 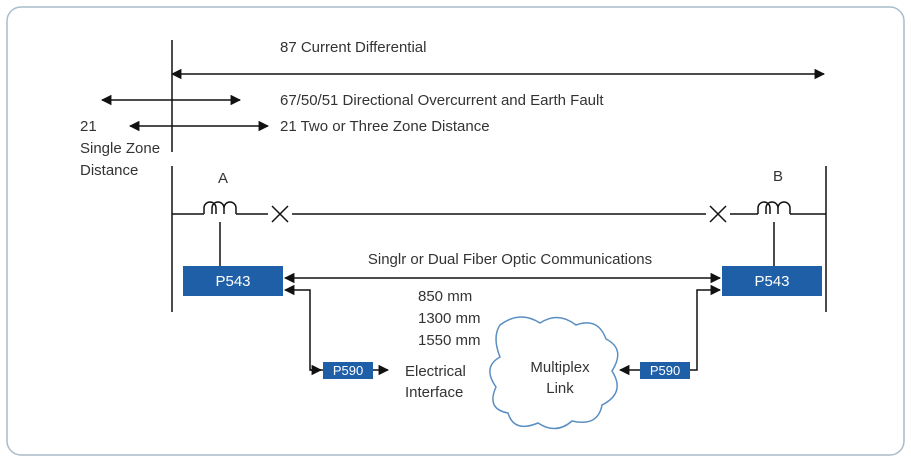 I want to click on wavelength: 1550 mm, so click(x=449, y=340).